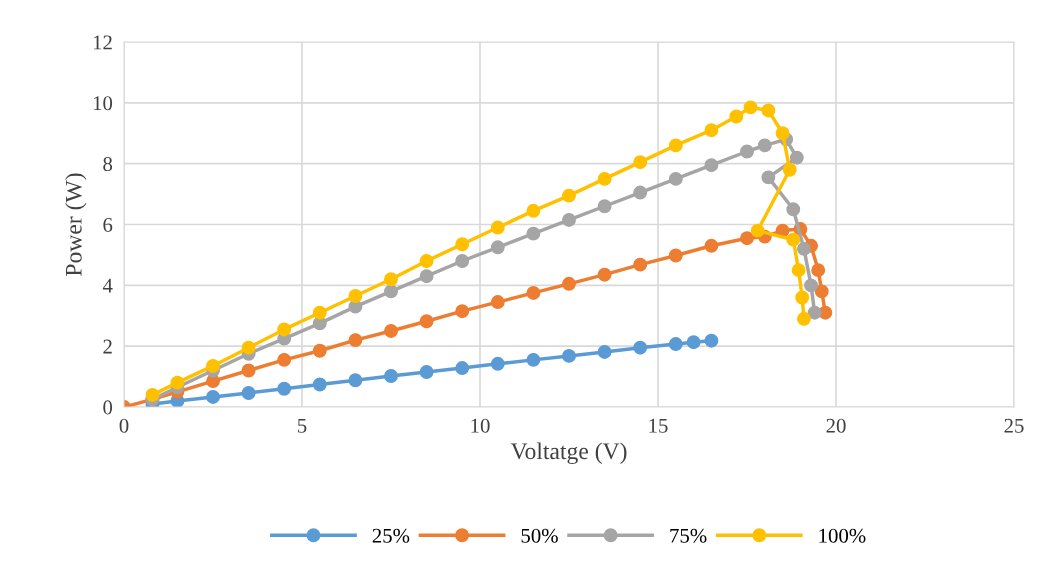  Describe the element at coordinates (391, 535) in the screenshot. I see `legend-label: 25%` at that location.